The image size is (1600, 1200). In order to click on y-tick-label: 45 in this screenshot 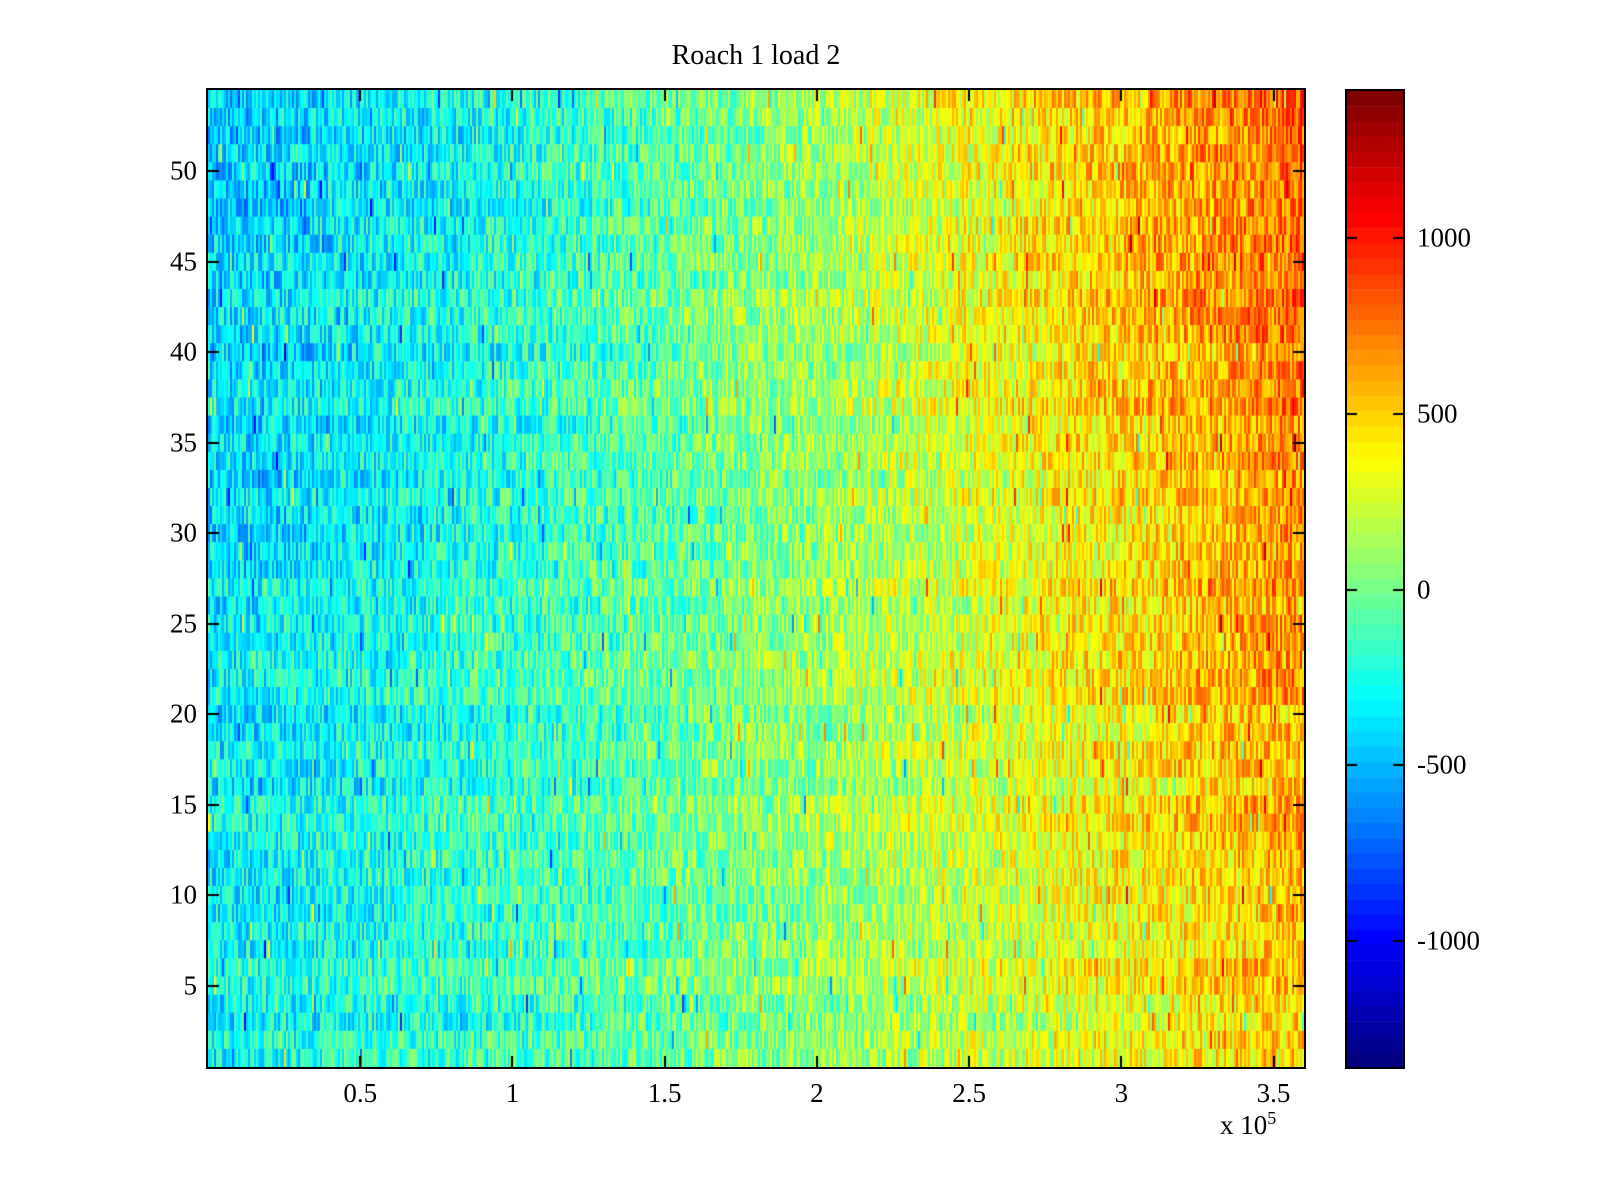, I will do `click(183, 261)`.